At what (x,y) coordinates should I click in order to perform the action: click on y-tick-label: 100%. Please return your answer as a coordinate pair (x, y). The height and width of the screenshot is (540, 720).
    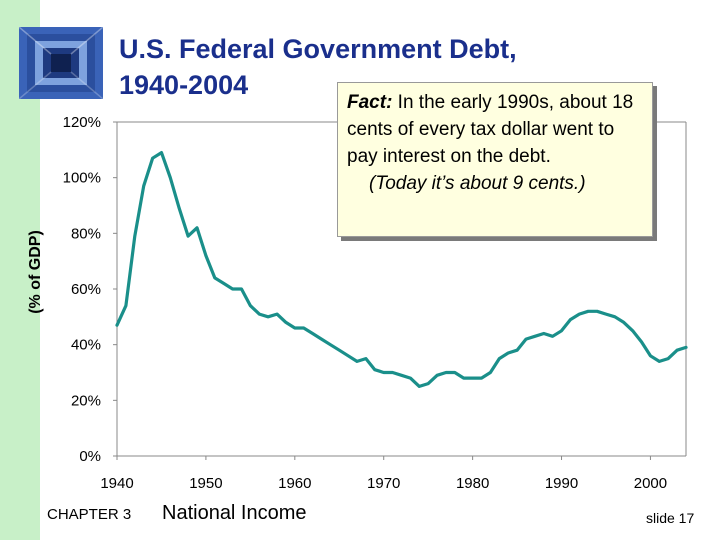
    Looking at the image, I should click on (82, 178).